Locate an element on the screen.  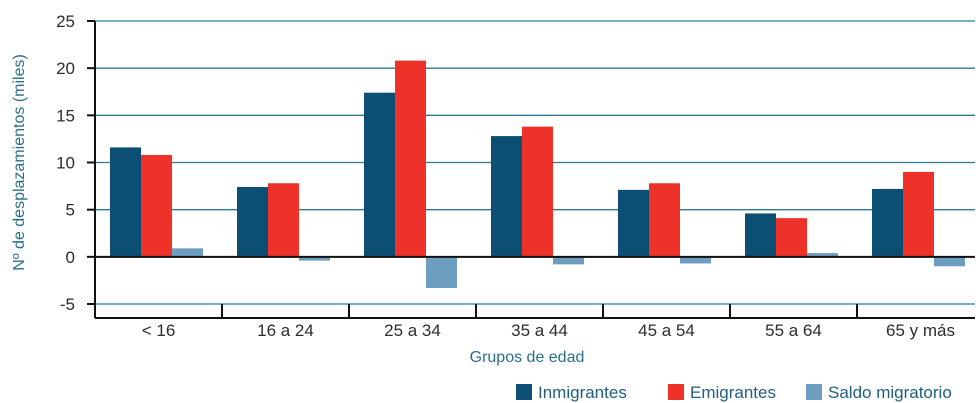
y-tick-label: 25 is located at coordinates (65, 21).